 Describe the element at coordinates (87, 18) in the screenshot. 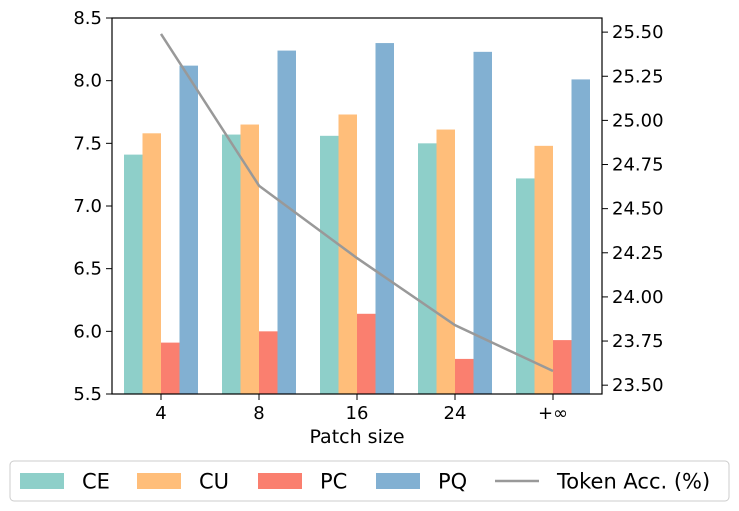

I see `y-left-tick-label: 8.5` at that location.